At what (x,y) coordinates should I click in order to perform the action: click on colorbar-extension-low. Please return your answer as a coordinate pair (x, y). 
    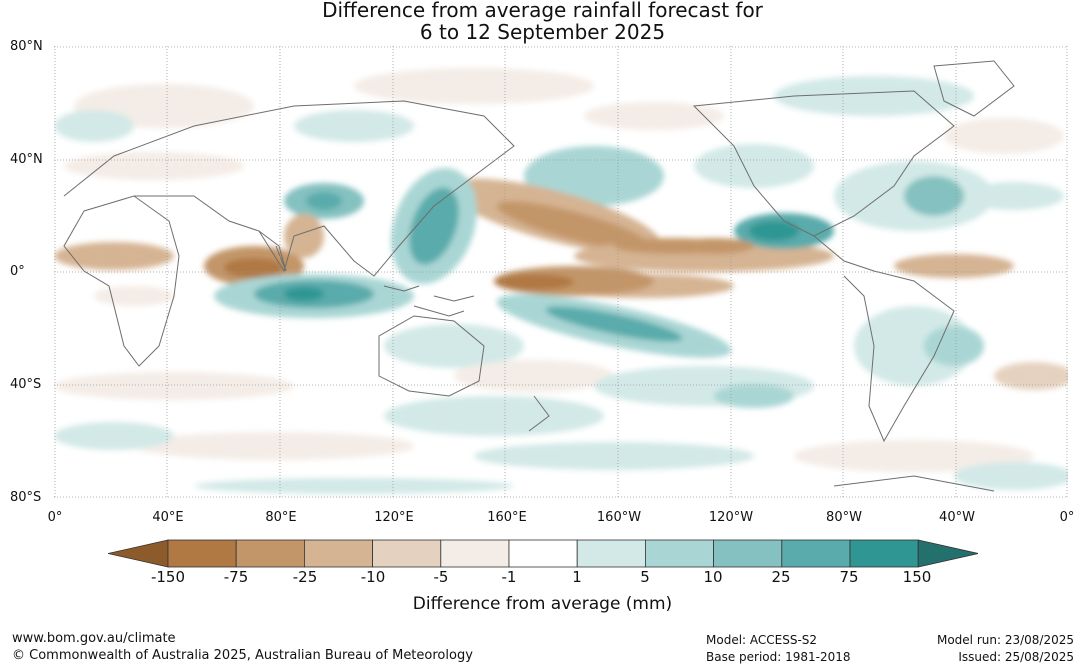
    Looking at the image, I should click on (138, 553).